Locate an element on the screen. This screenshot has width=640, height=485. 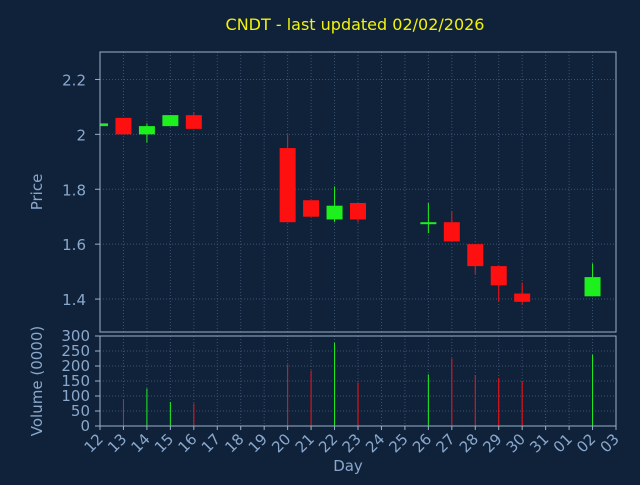
day-tick-label: 25 is located at coordinates (399, 443).